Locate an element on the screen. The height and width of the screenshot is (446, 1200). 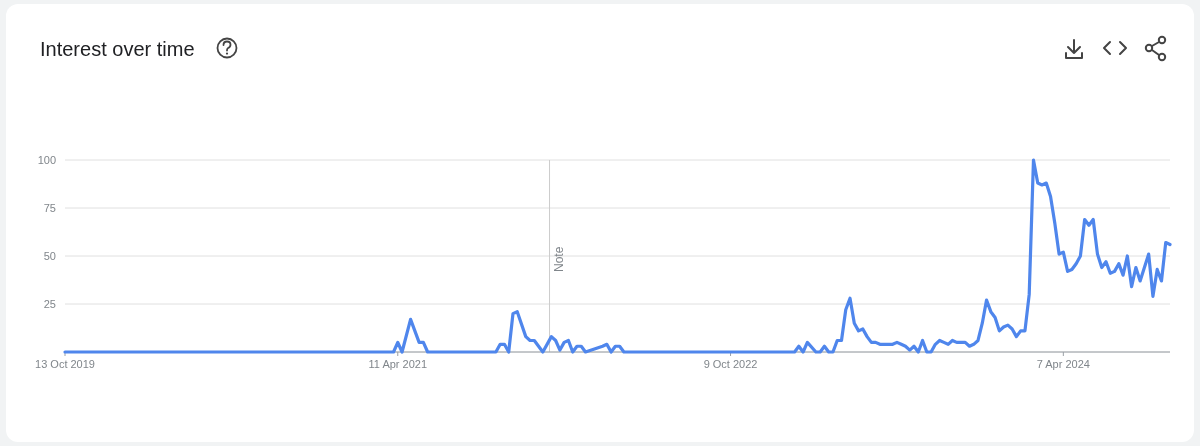
x-tick-label: 9 Oct 2022 is located at coordinates (730, 364).